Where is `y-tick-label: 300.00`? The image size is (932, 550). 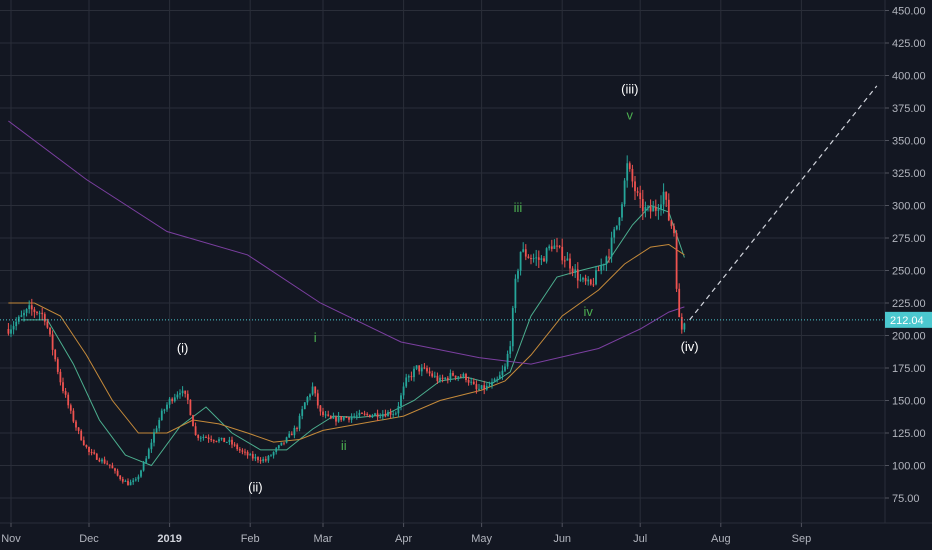
y-tick-label: 300.00 is located at coordinates (909, 207).